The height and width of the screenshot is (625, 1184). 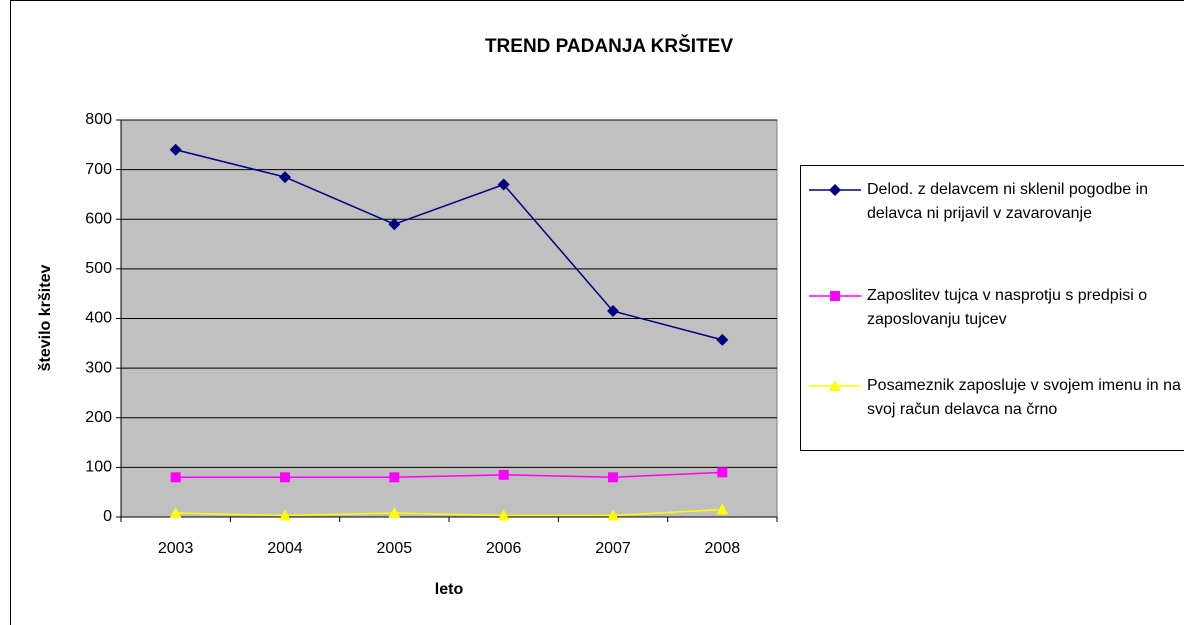 What do you see at coordinates (609, 46) in the screenshot?
I see `chart-title: TREND PADANJA KRŠITEV` at bounding box center [609, 46].